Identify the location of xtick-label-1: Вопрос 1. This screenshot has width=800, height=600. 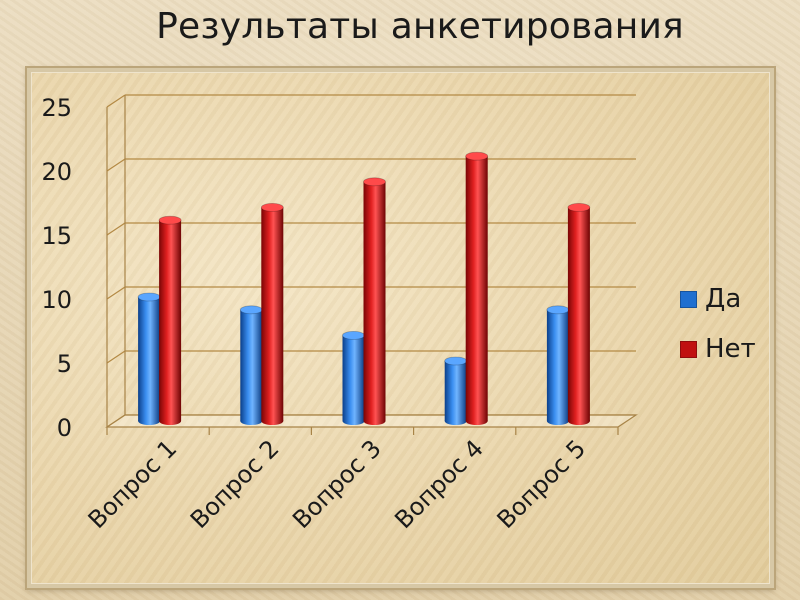
(133, 484).